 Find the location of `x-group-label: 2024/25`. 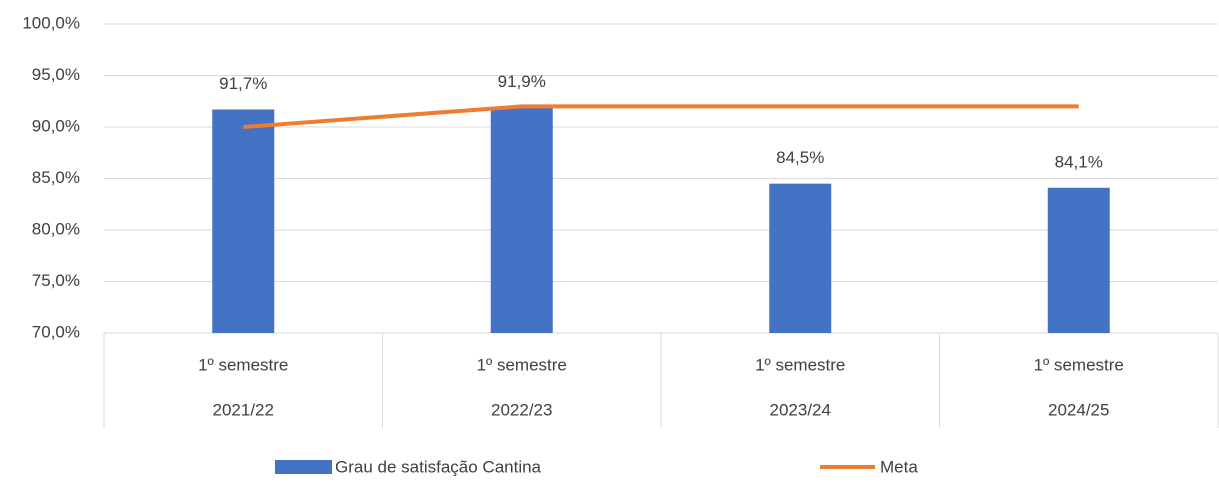

x-group-label: 2024/25 is located at coordinates (1078, 409).